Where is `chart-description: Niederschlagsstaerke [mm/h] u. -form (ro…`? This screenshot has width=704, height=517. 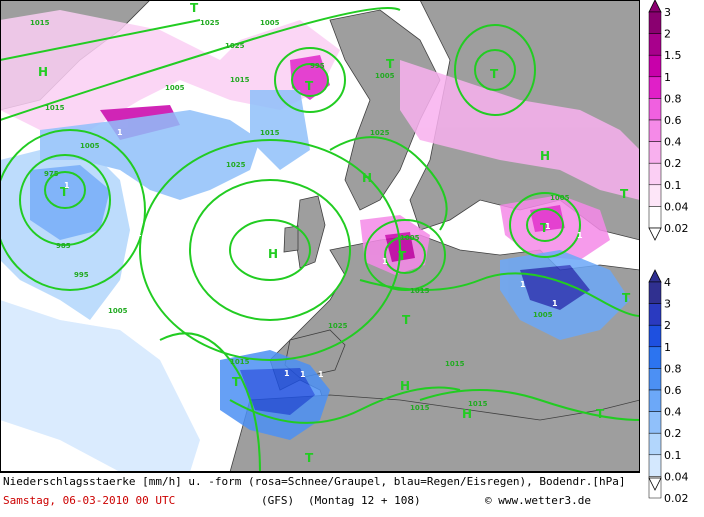 chart-description: Niederschlagsstaerke [mm/h] u. -form (ro… is located at coordinates (314, 481).